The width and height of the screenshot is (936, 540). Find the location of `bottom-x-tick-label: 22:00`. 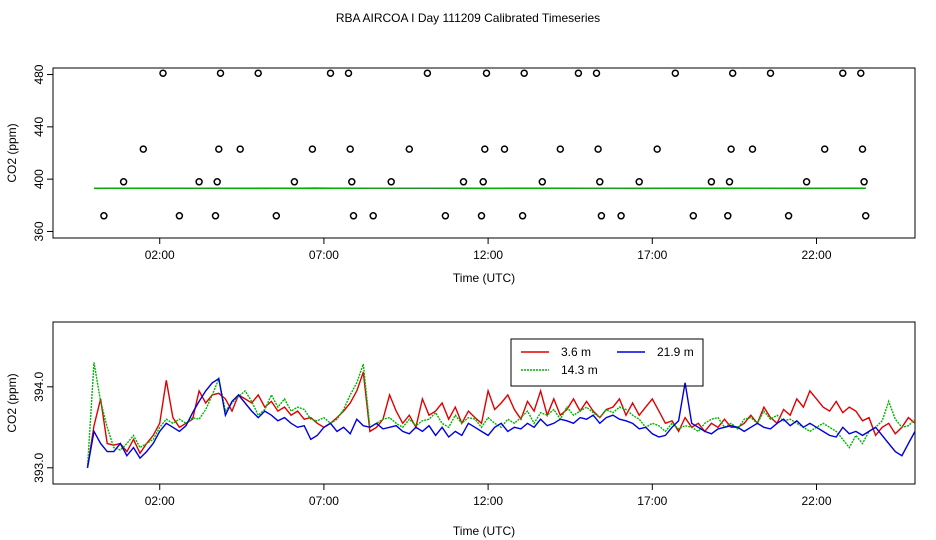

bottom-x-tick-label: 22:00 is located at coordinates (816, 501).